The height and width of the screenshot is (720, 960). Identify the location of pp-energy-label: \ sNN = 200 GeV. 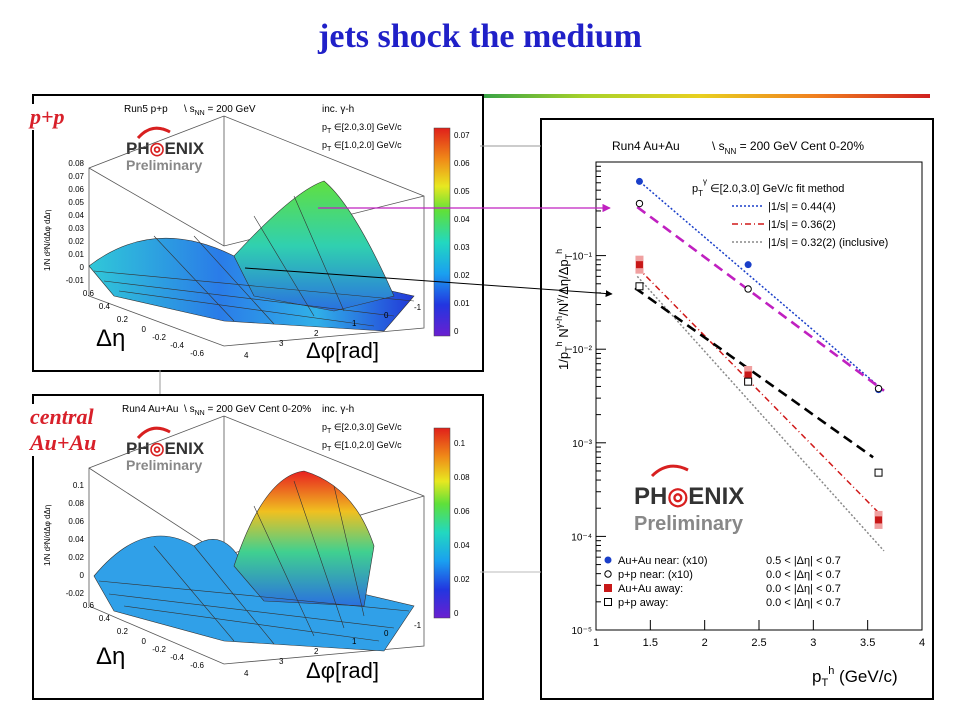
(220, 110).